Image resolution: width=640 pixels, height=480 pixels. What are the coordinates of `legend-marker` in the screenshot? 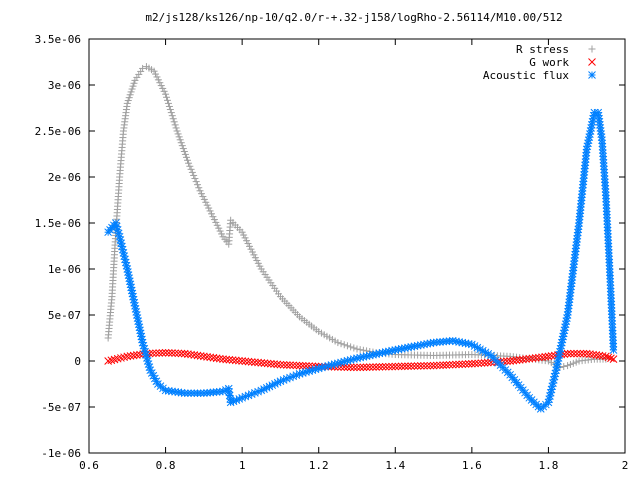 It's located at (592, 75).